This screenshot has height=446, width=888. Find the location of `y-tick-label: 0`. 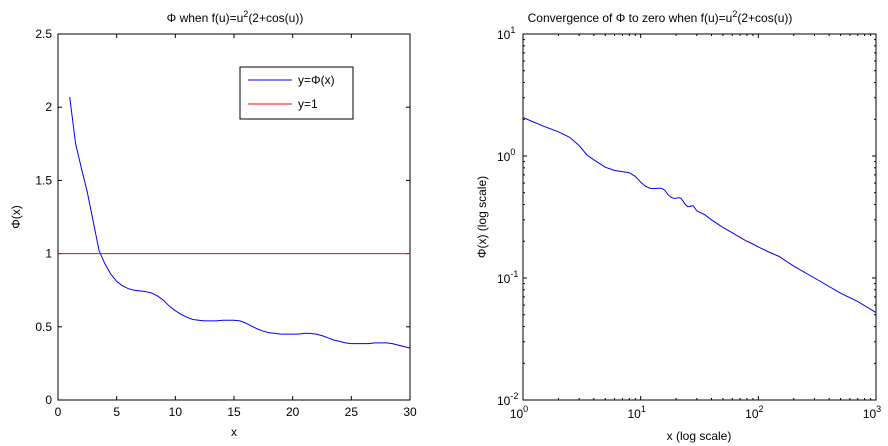

y-tick-label: 0 is located at coordinates (48, 400).